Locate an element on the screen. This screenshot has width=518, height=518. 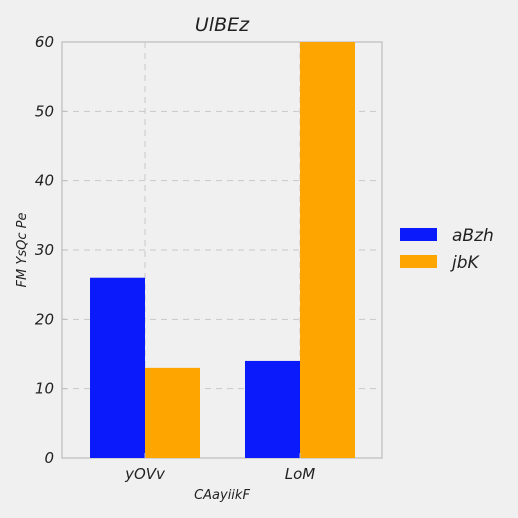
x-tick-label: yOVv is located at coordinates (145, 474).